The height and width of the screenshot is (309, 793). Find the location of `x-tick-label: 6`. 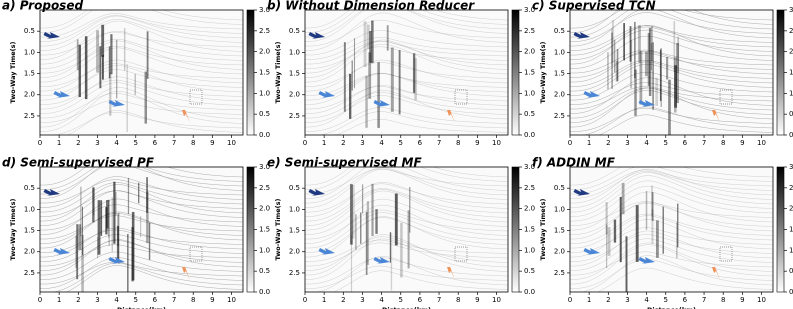

x-tick-label: 6 is located at coordinates (420, 300).